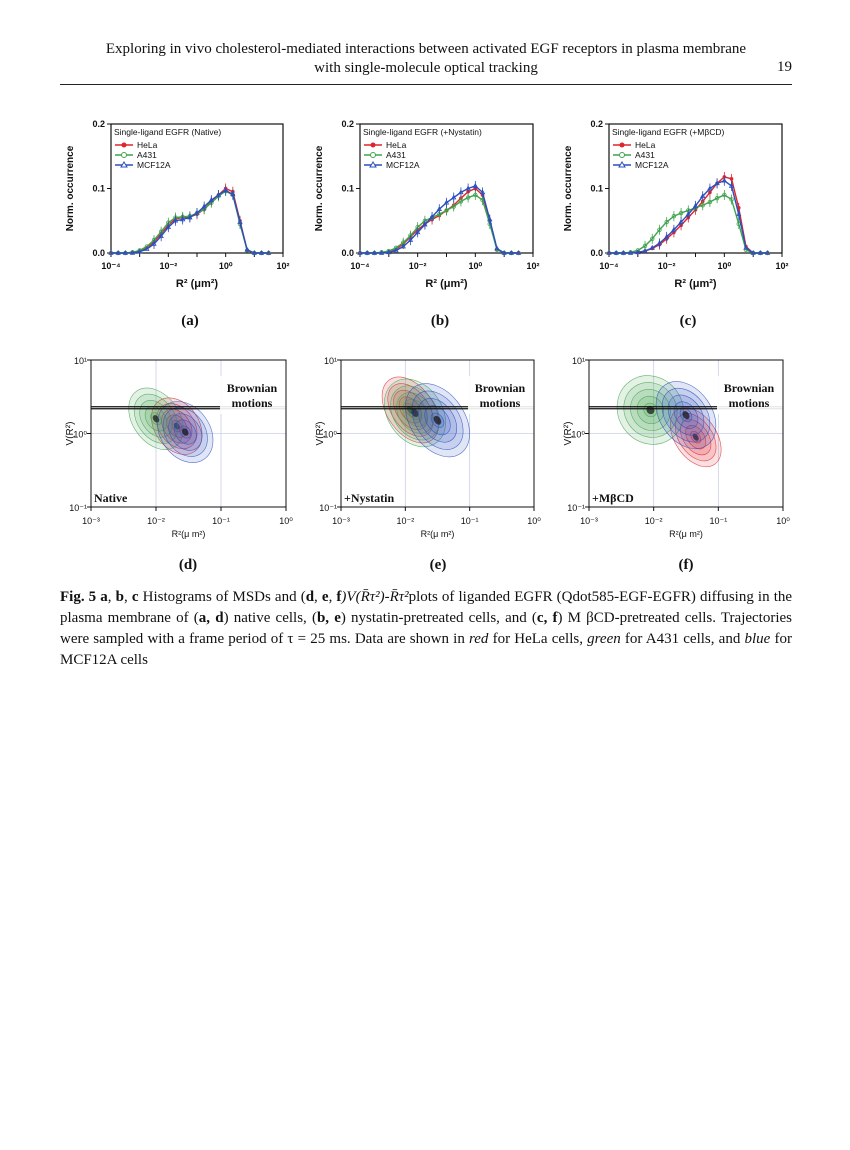 The image size is (850, 1150). Describe the element at coordinates (501, 395) in the screenshot. I see `brownian-label-bg` at that location.